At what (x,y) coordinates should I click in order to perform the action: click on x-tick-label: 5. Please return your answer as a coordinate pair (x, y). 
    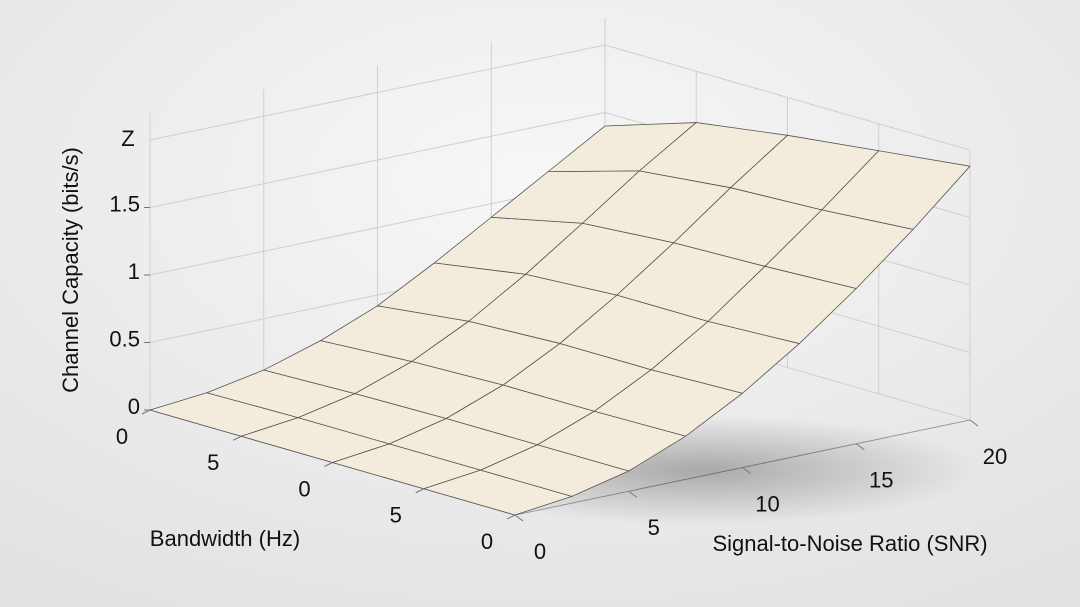
    Looking at the image, I should click on (654, 527).